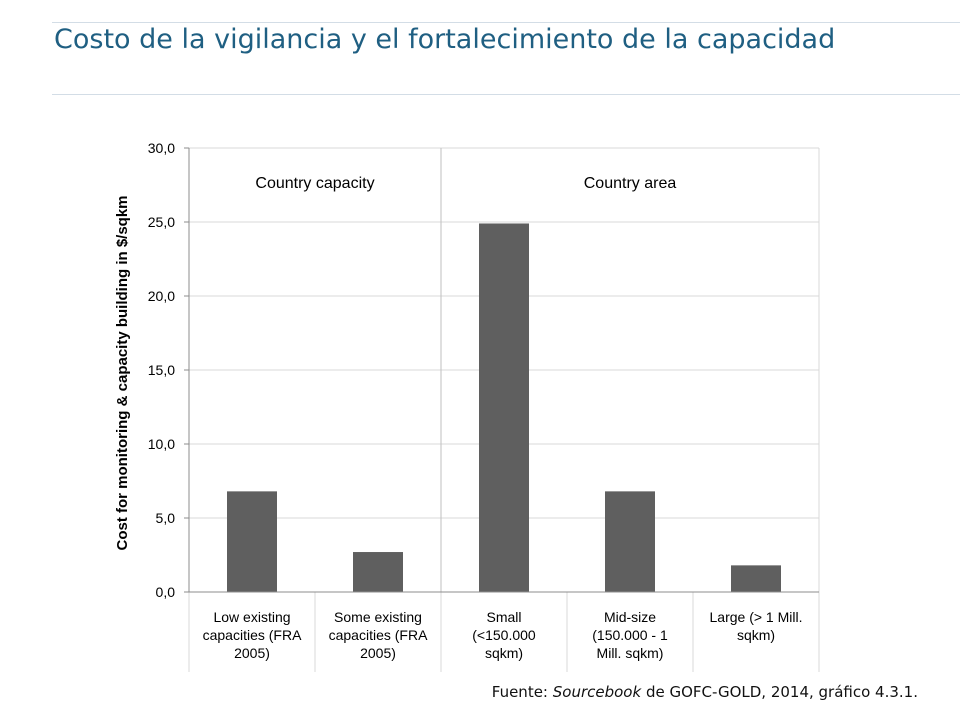 The height and width of the screenshot is (720, 960). I want to click on y-tick-label: 20,0, so click(161, 296).